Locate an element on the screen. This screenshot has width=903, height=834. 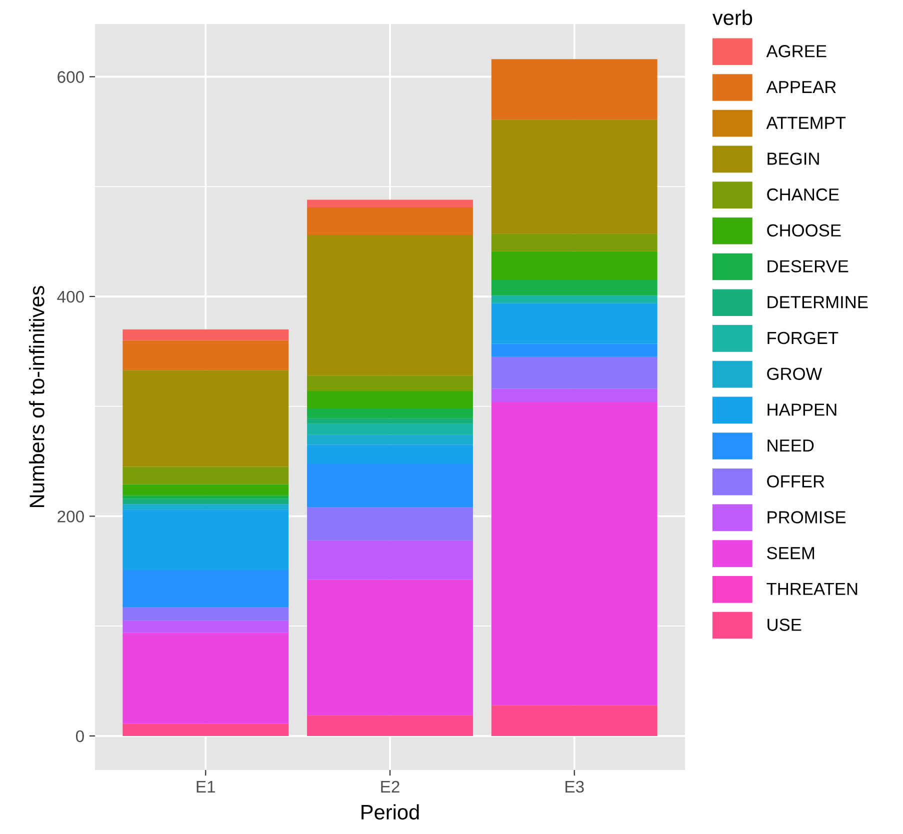
legend-label: NEED is located at coordinates (791, 446).